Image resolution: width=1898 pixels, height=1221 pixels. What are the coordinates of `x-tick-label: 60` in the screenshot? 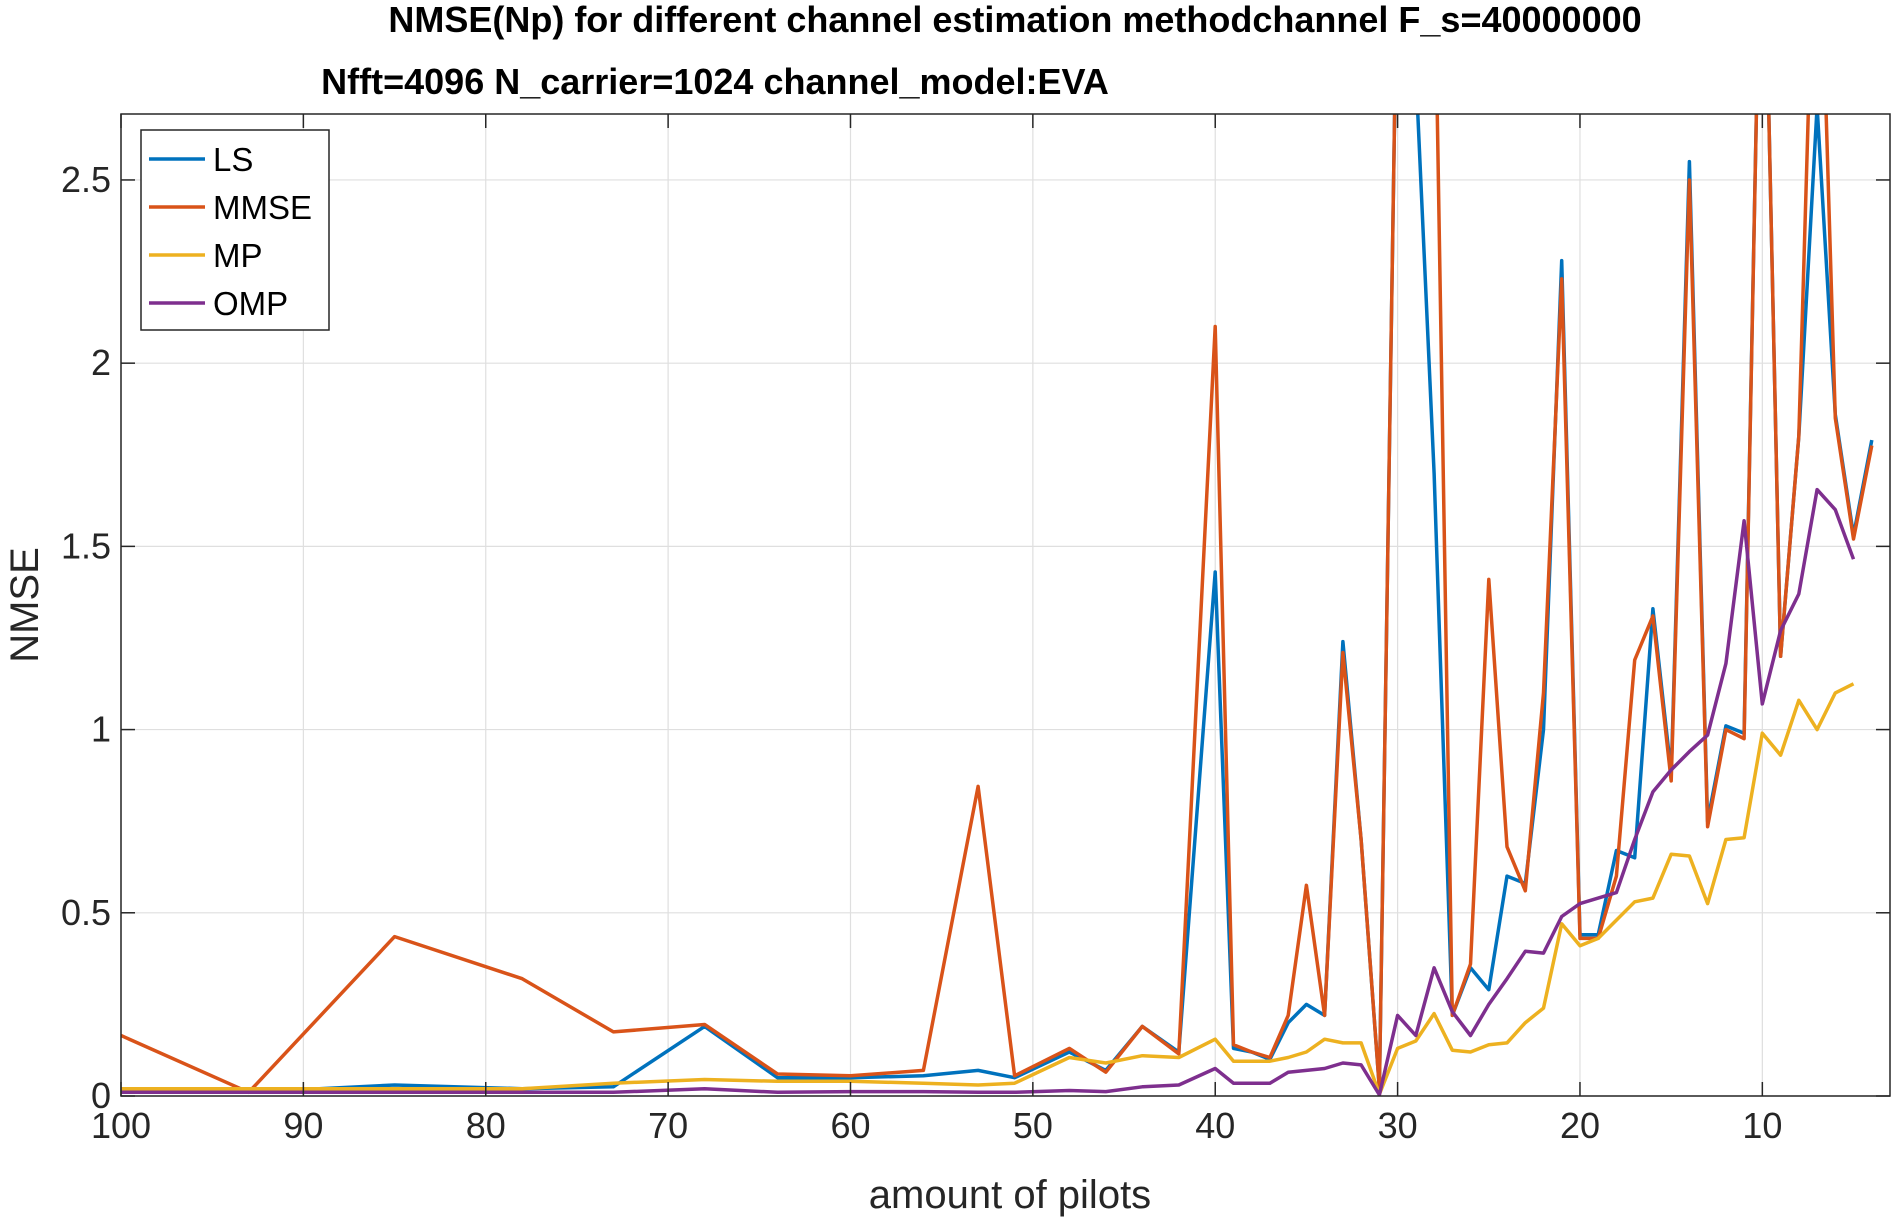 It's located at (850, 1125).